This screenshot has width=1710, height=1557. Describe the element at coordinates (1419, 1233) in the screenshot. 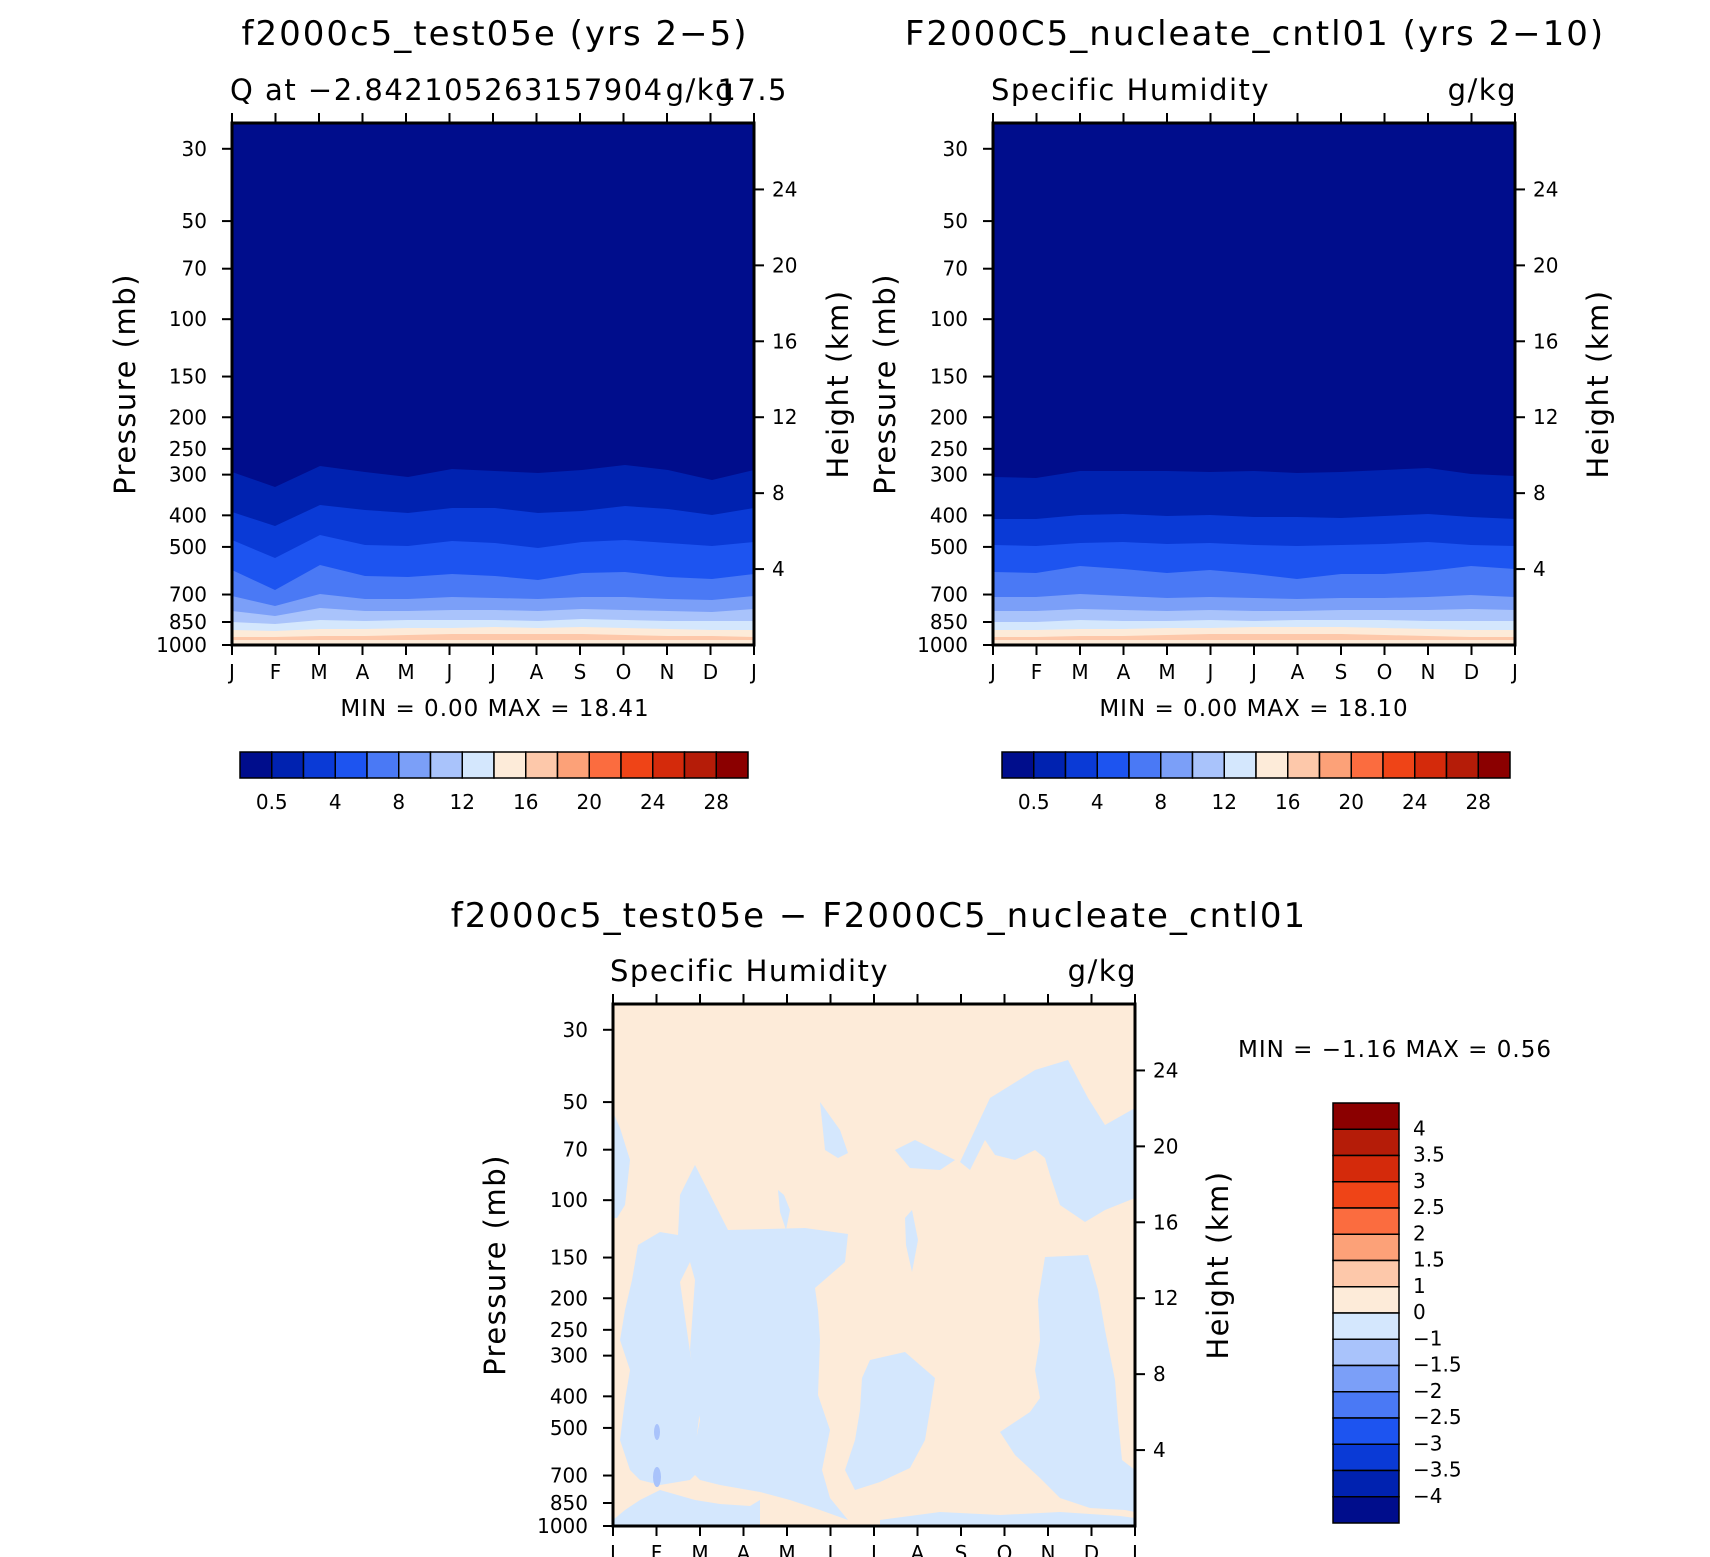

I see `colorbar-label: 2` at that location.